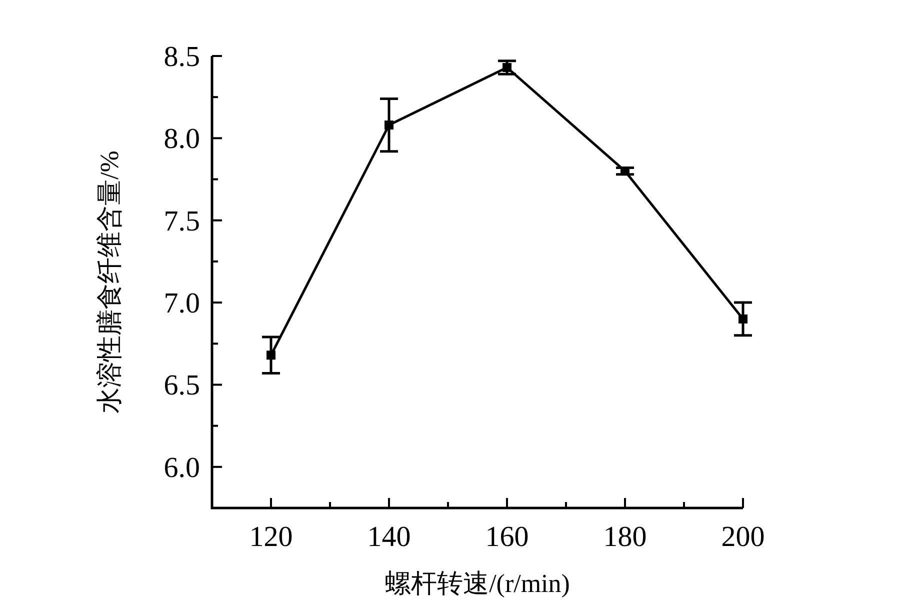  I want to click on y-tick-label: 6.5, so click(182, 386).